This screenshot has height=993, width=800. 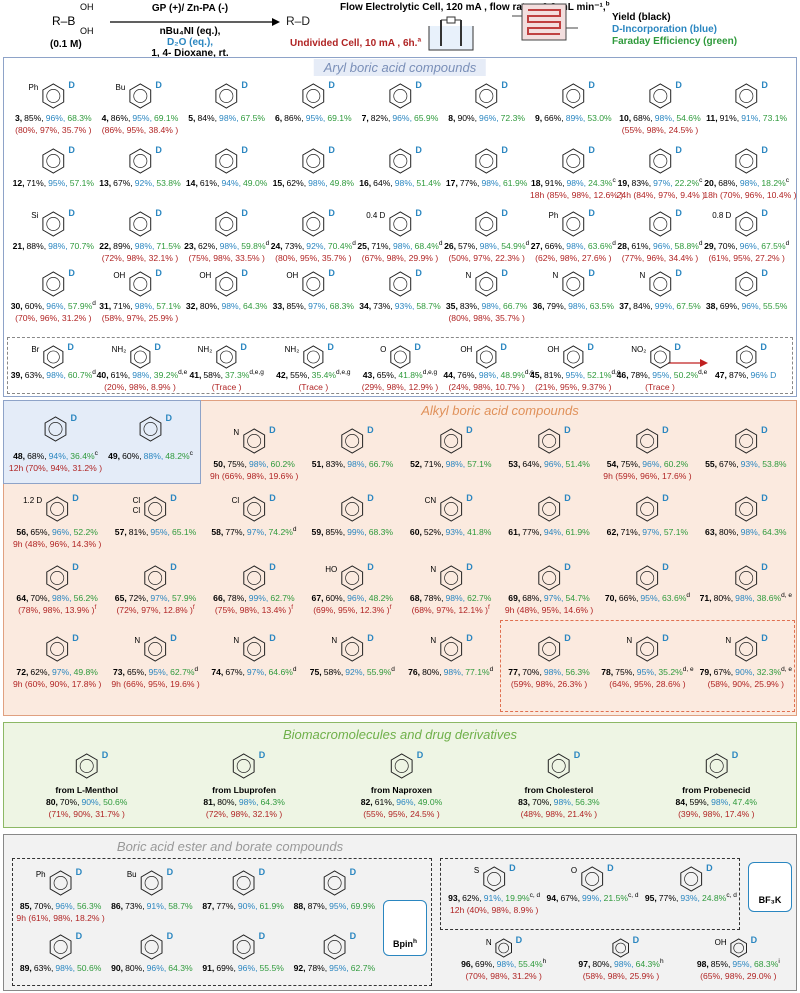 I want to click on d-incorporation: 96% D, so click(x=763, y=375).